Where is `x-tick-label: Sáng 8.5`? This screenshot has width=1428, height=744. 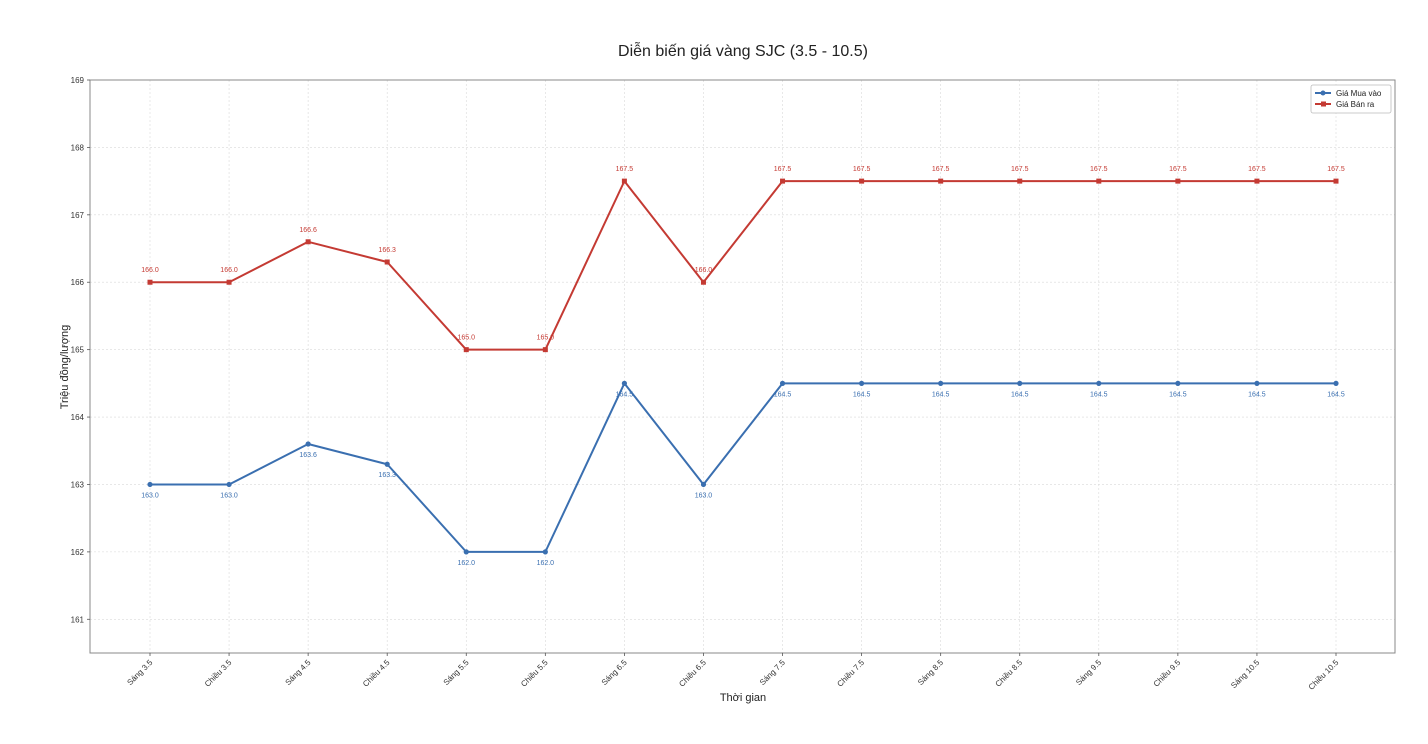 x-tick-label: Sáng 8.5 is located at coordinates (930, 672).